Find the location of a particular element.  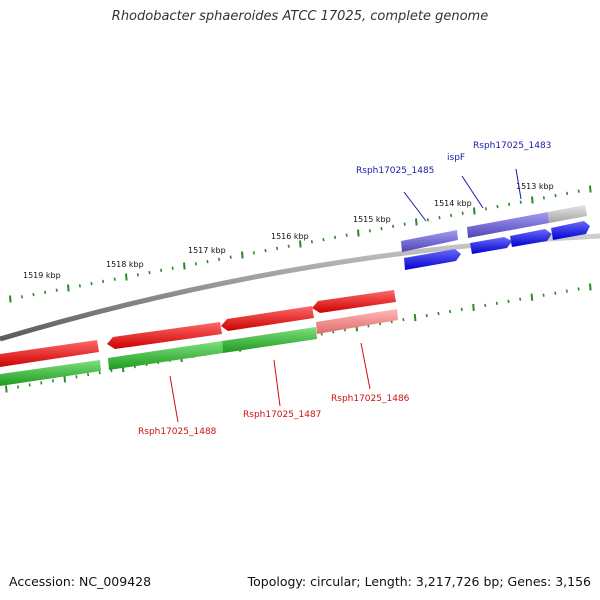

scale-label: 1518 kbp is located at coordinates (125, 264).